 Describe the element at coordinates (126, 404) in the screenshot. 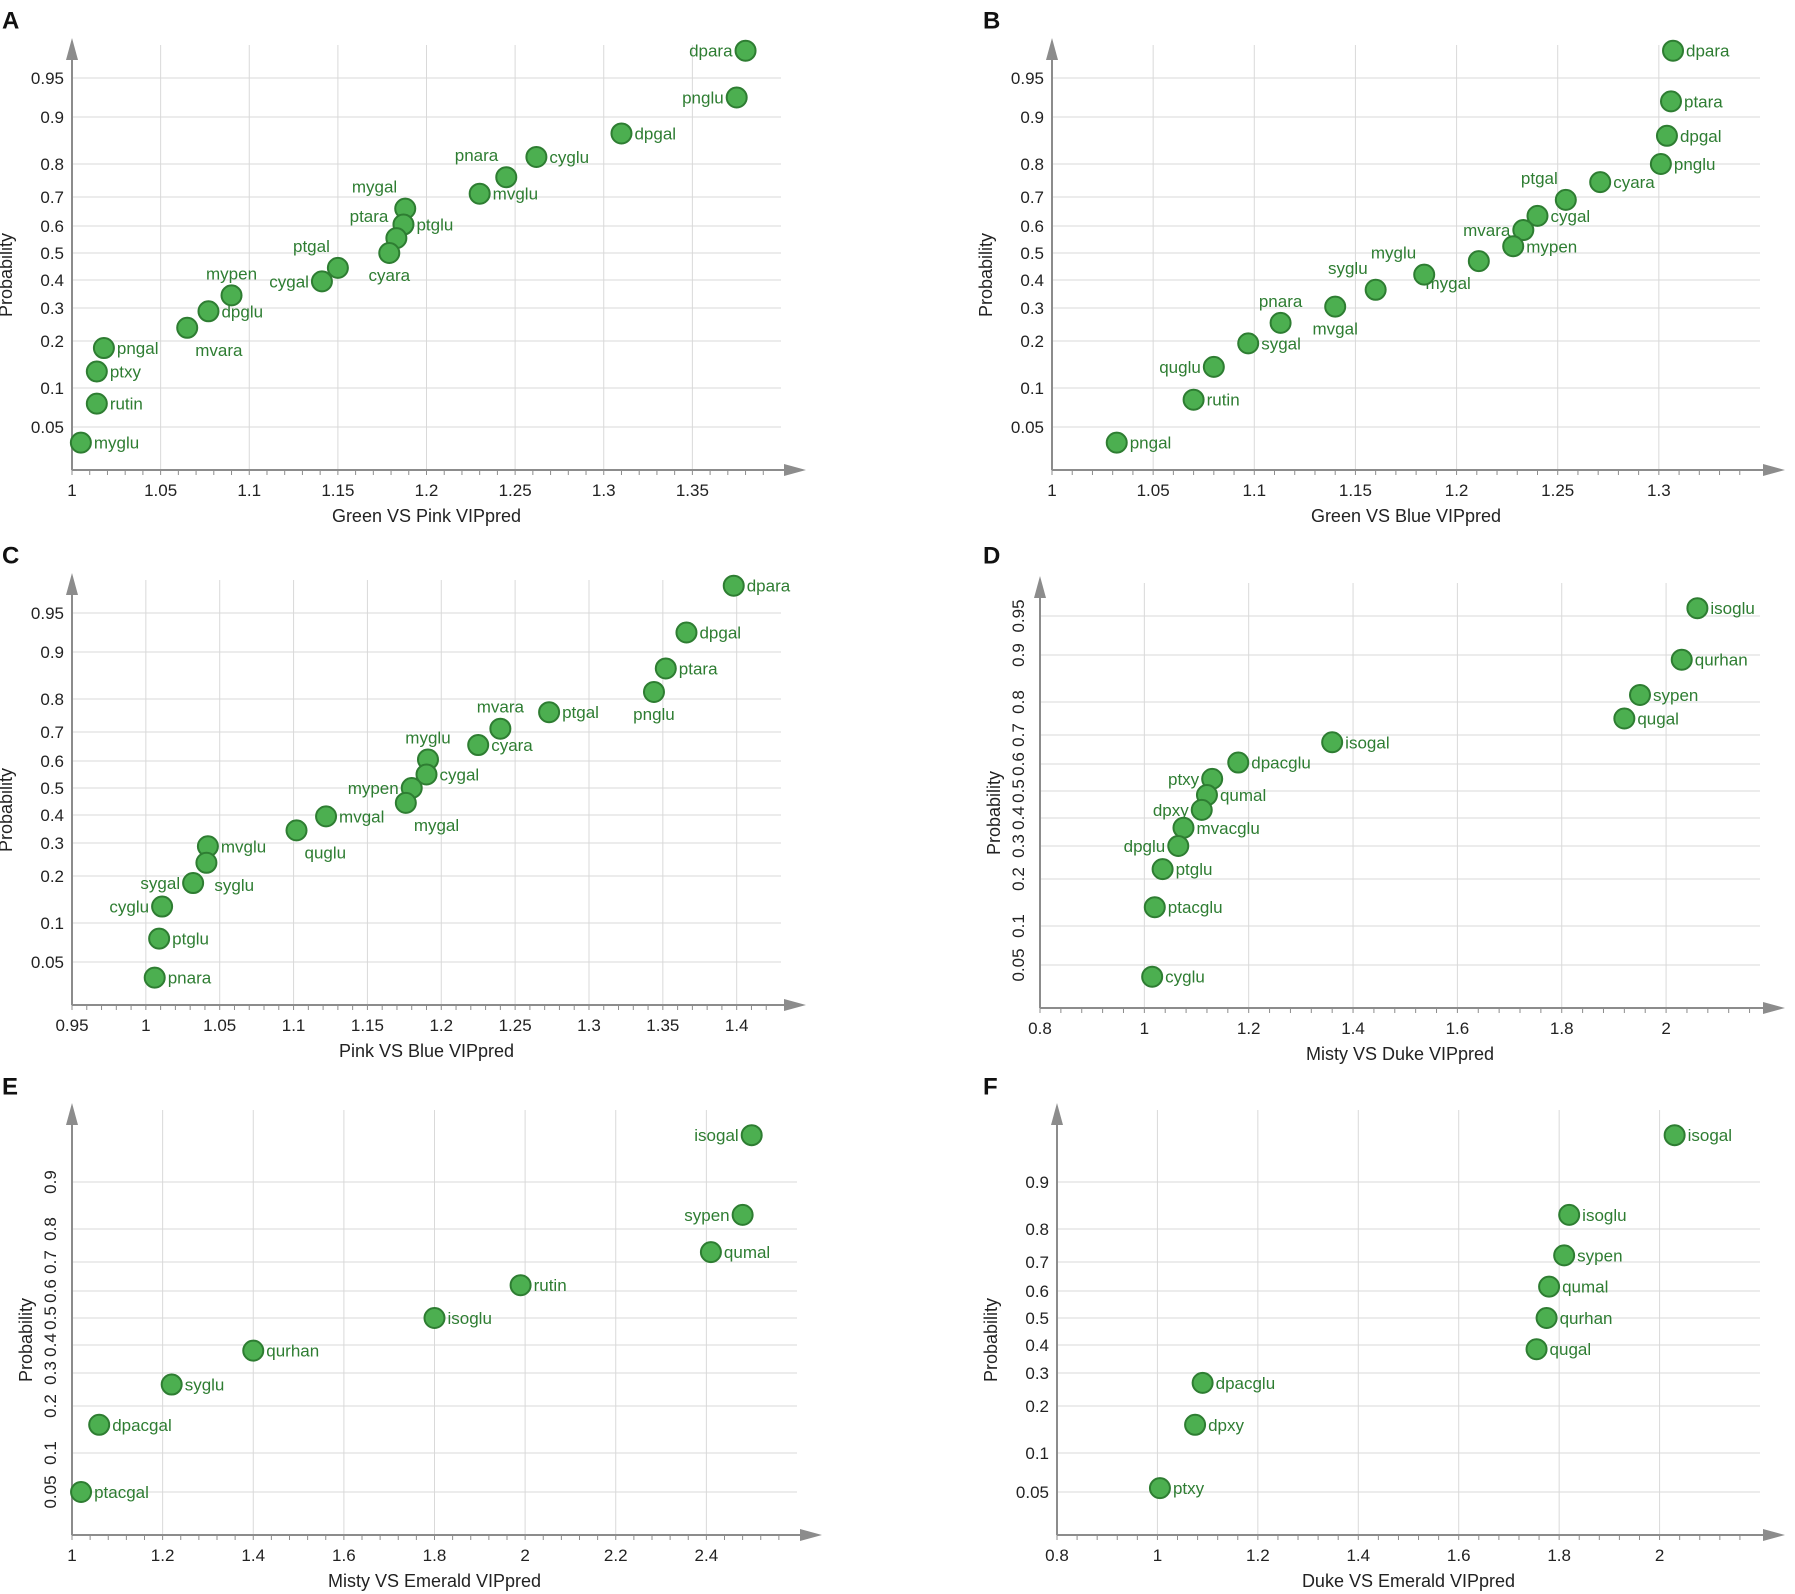

I see `point-label: rutin` at that location.